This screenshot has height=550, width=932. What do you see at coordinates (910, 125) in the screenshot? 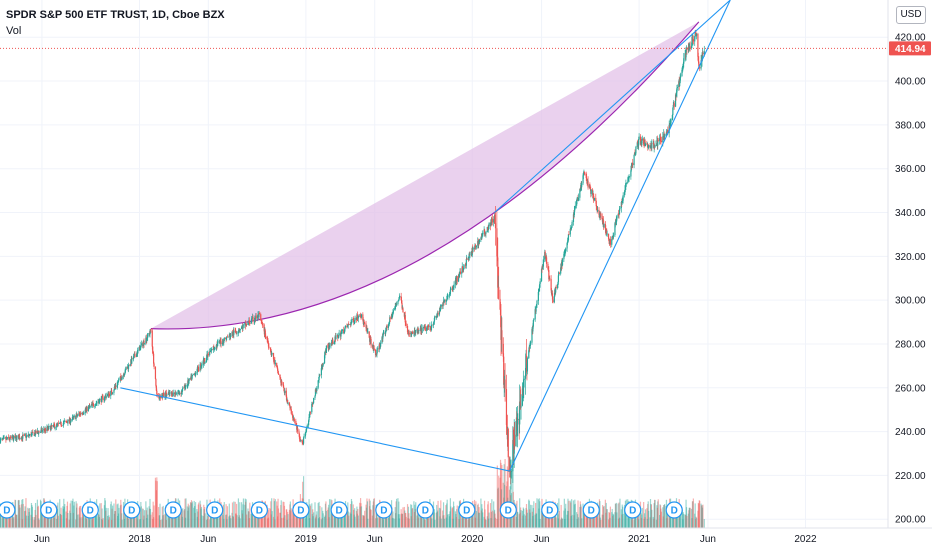
I see `y-tick-label: 380.00` at bounding box center [910, 125].